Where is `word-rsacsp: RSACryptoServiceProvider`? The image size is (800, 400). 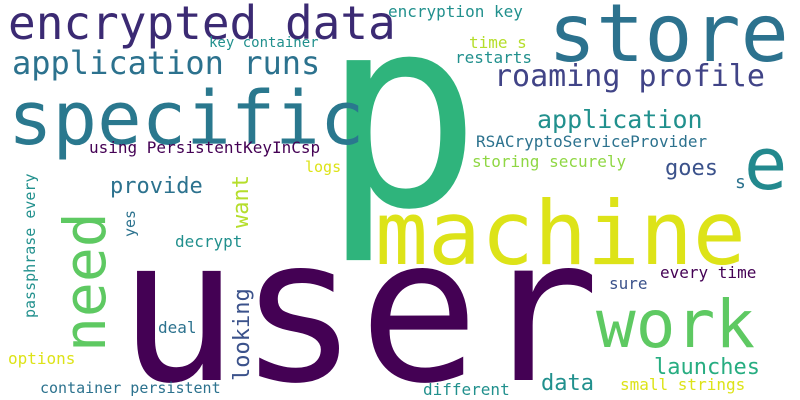
word-rsacsp: RSACryptoServiceProvider is located at coordinates (592, 141).